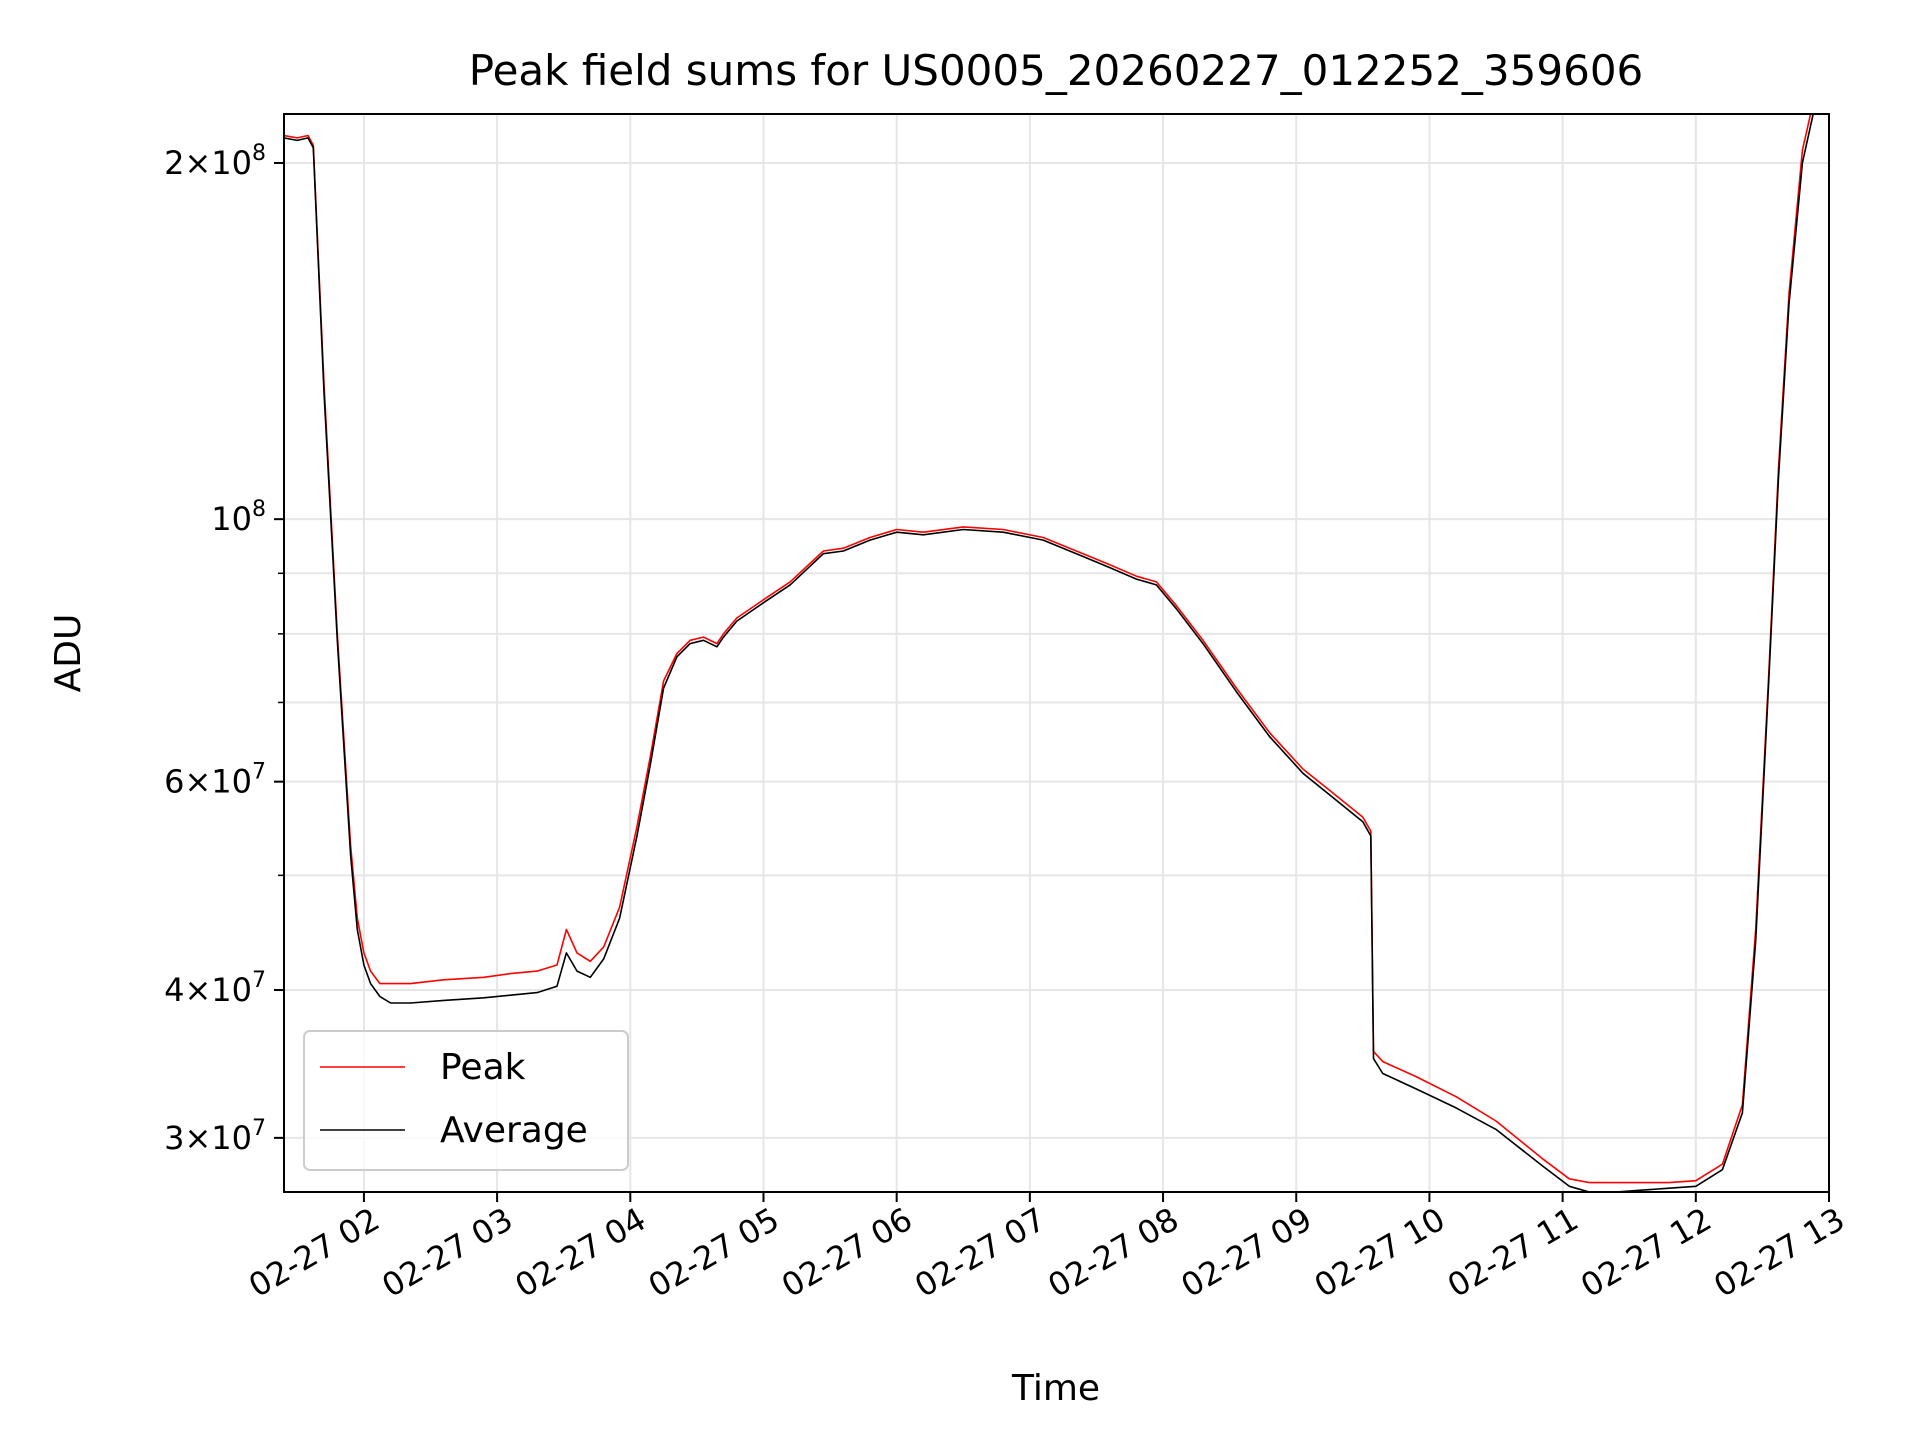  What do you see at coordinates (514, 1130) in the screenshot?
I see `legend-label-average: Average` at bounding box center [514, 1130].